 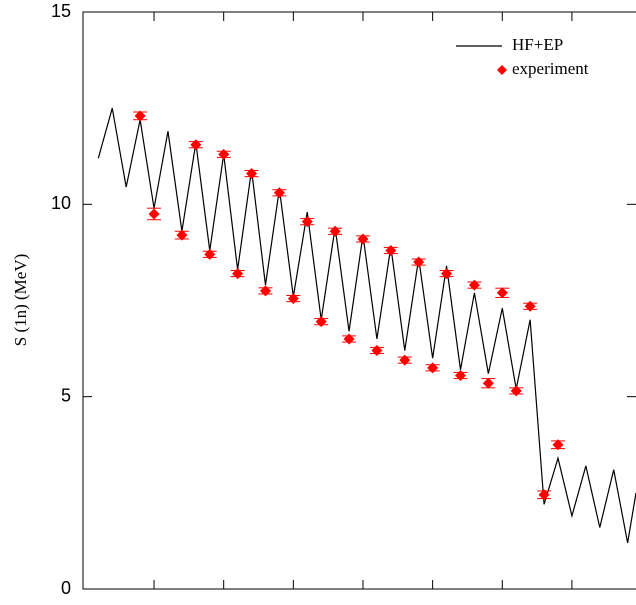 I want to click on legend-label: HF+EP, so click(x=537, y=44).